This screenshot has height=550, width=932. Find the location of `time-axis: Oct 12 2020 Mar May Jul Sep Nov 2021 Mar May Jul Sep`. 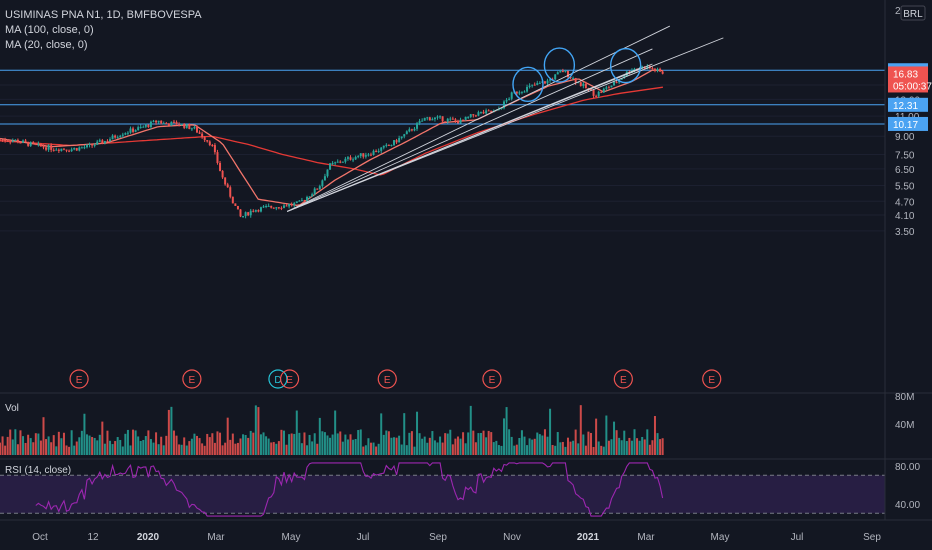

time-axis: Oct 12 2020 Mar May Jul Sep Nov 2021 Mar May Jul Sep is located at coordinates (456, 537).